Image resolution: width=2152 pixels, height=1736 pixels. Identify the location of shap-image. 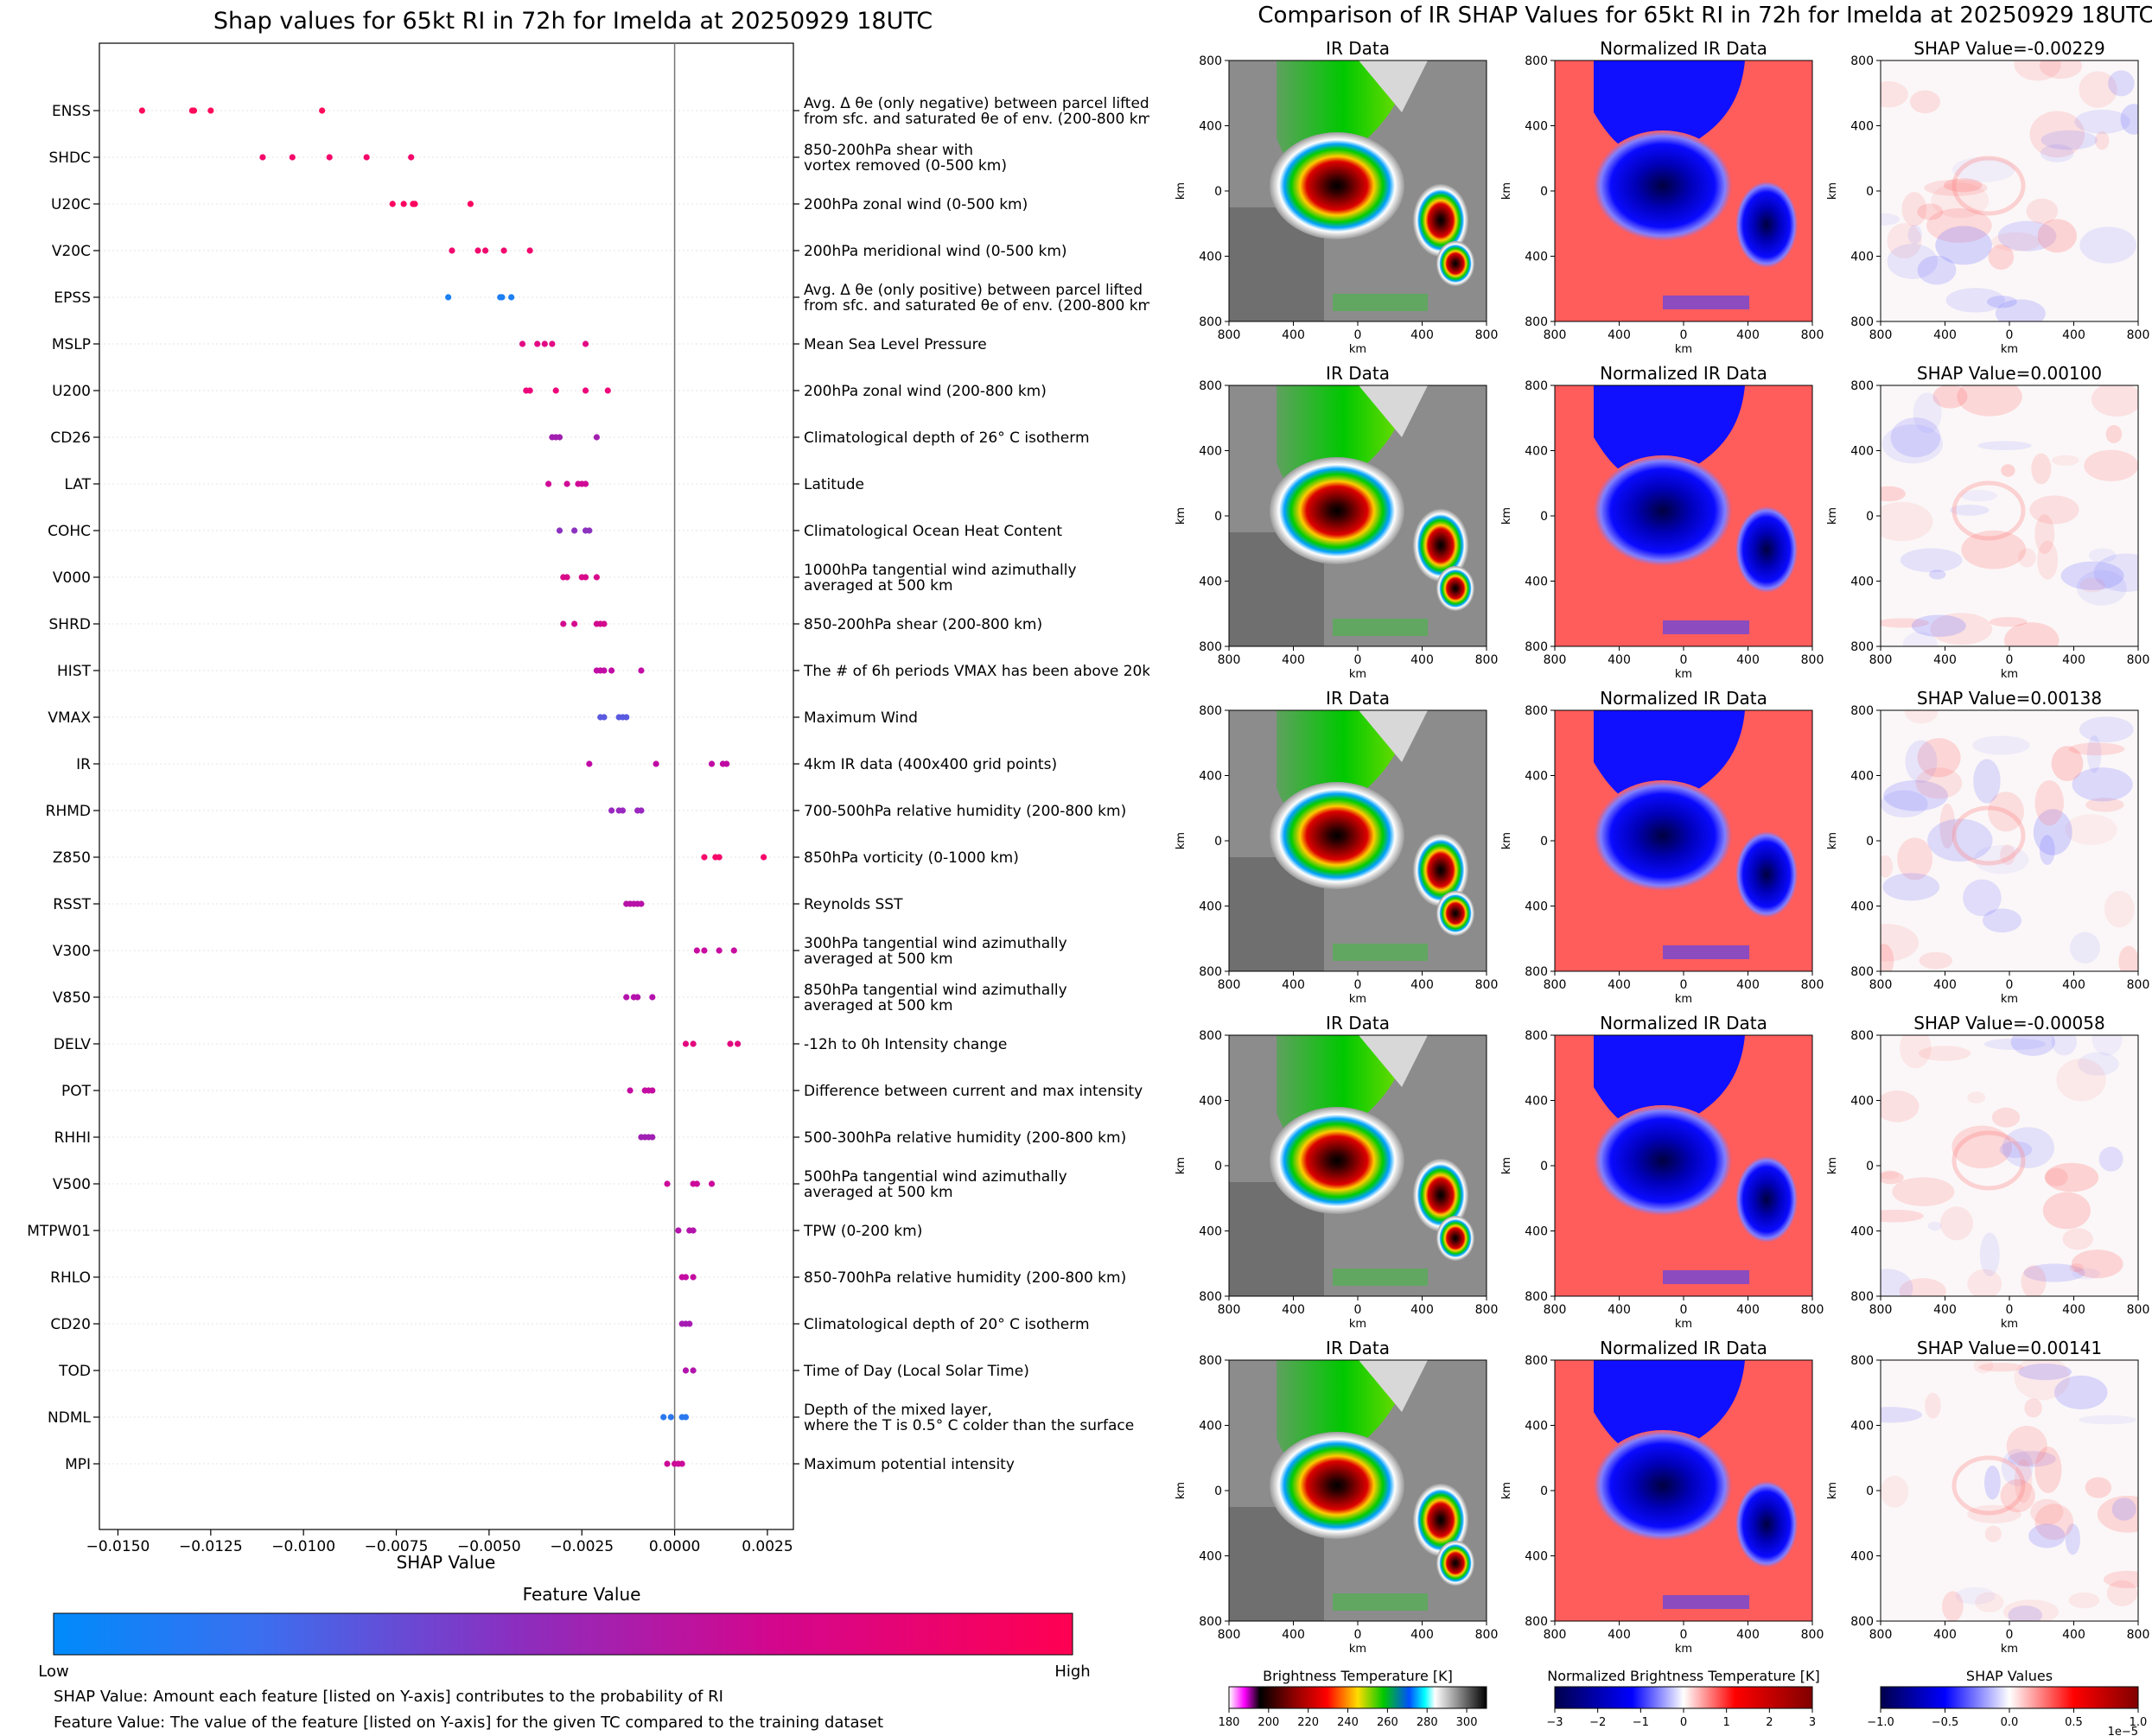
(2009, 1165).